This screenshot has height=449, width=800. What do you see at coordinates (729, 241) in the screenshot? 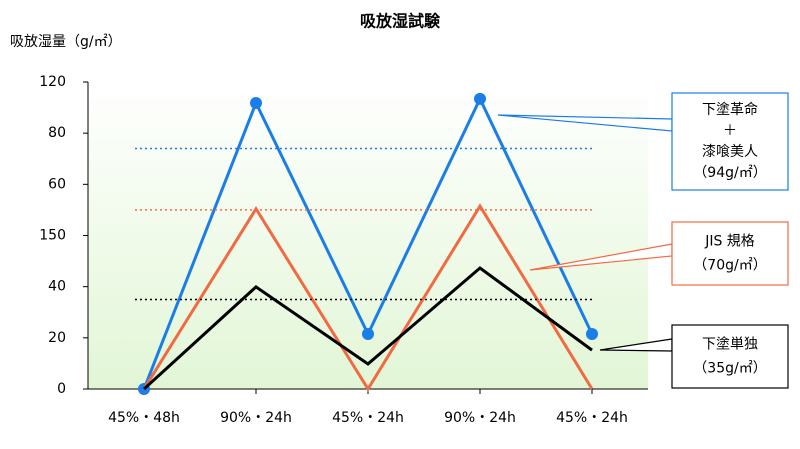
I see `callout-text: JIS 規格` at bounding box center [729, 241].